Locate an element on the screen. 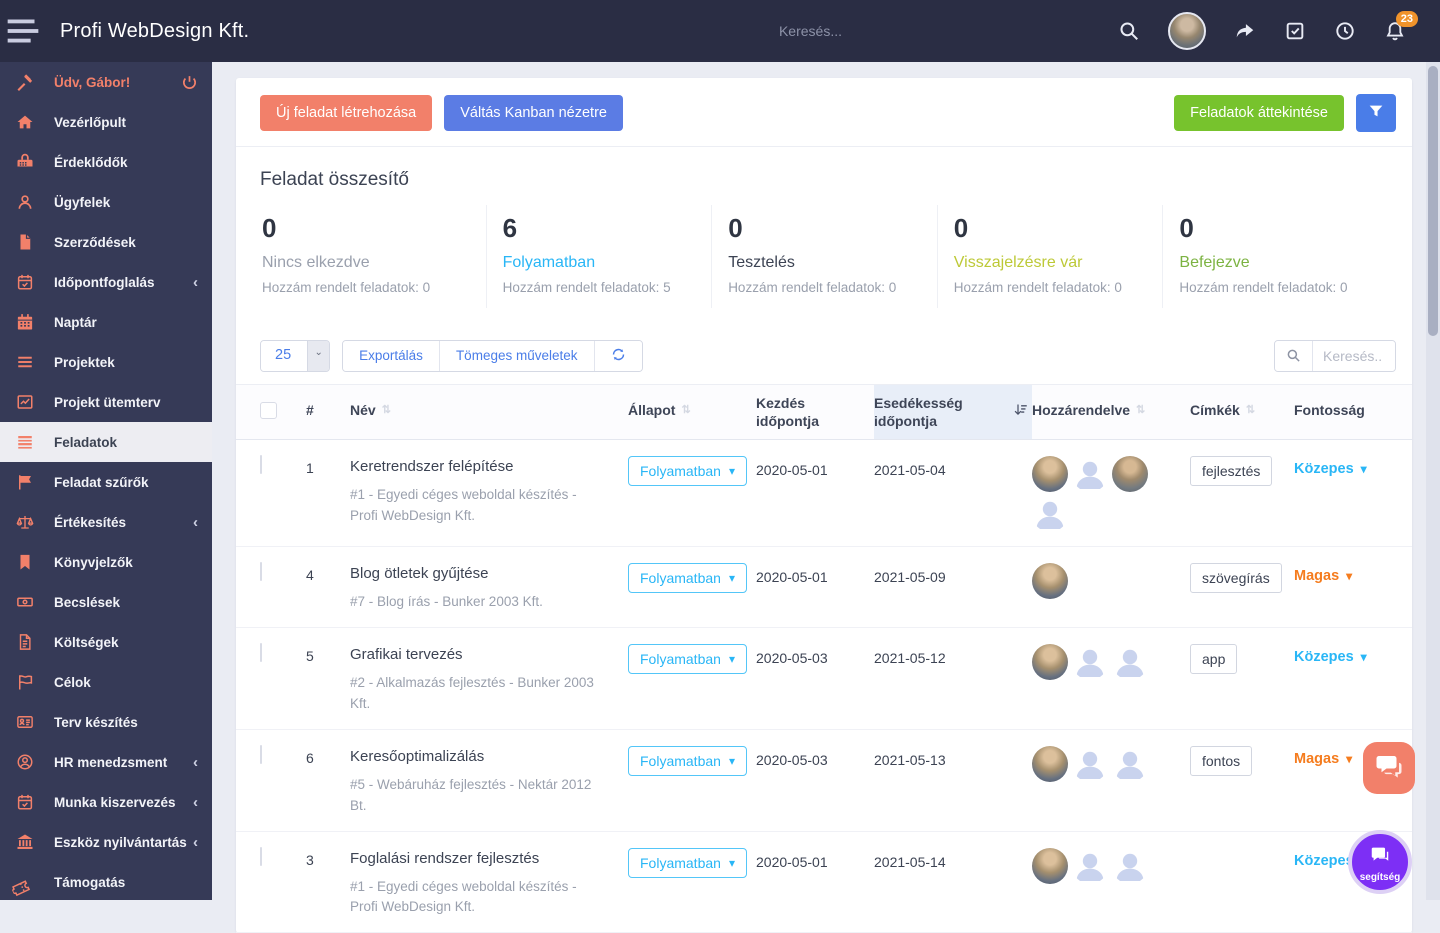 This screenshot has width=1440, height=933. sidebar-item-goals: Célok is located at coordinates (106, 682).